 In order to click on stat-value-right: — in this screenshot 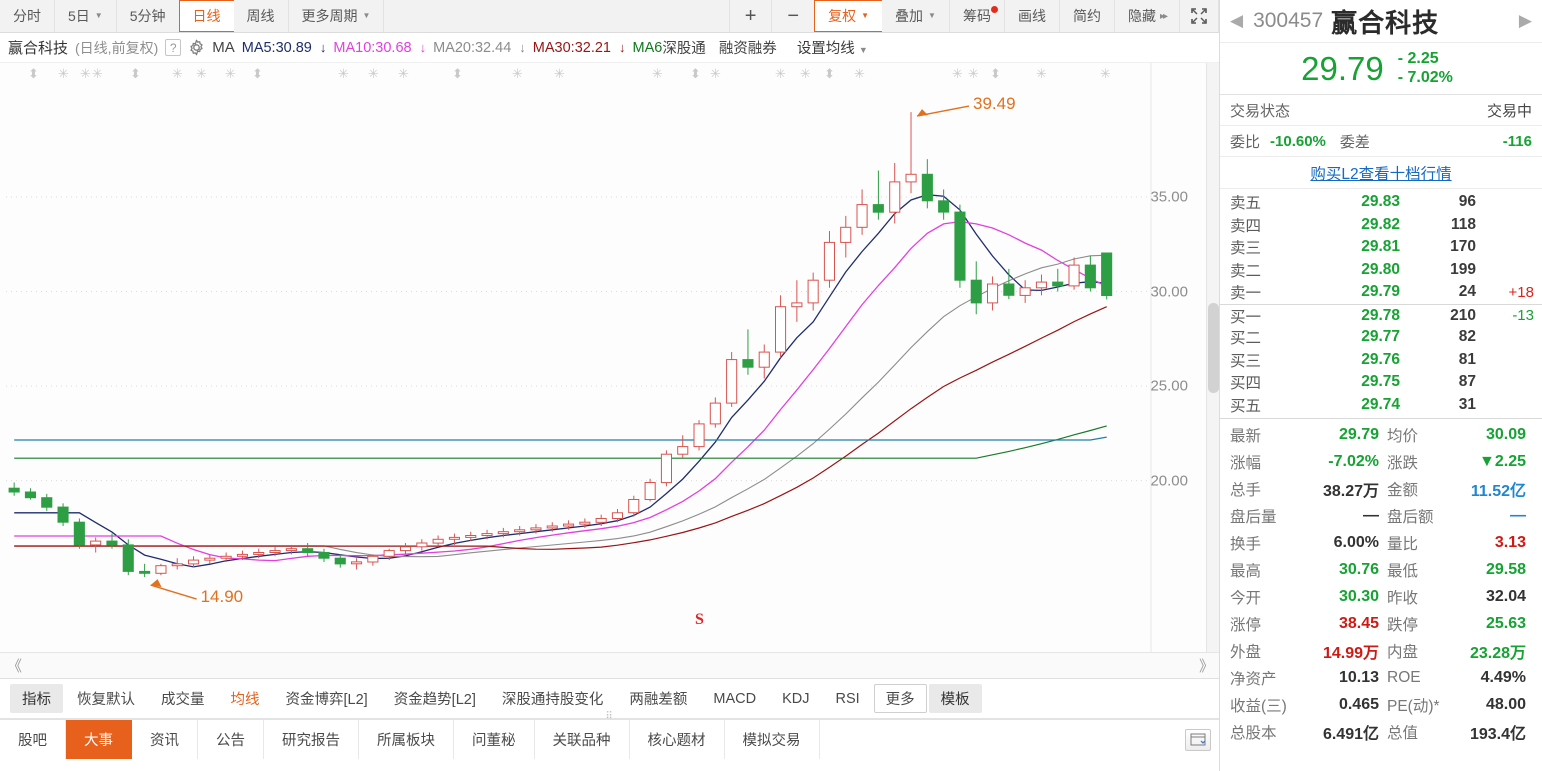, I will do `click(1518, 515)`.